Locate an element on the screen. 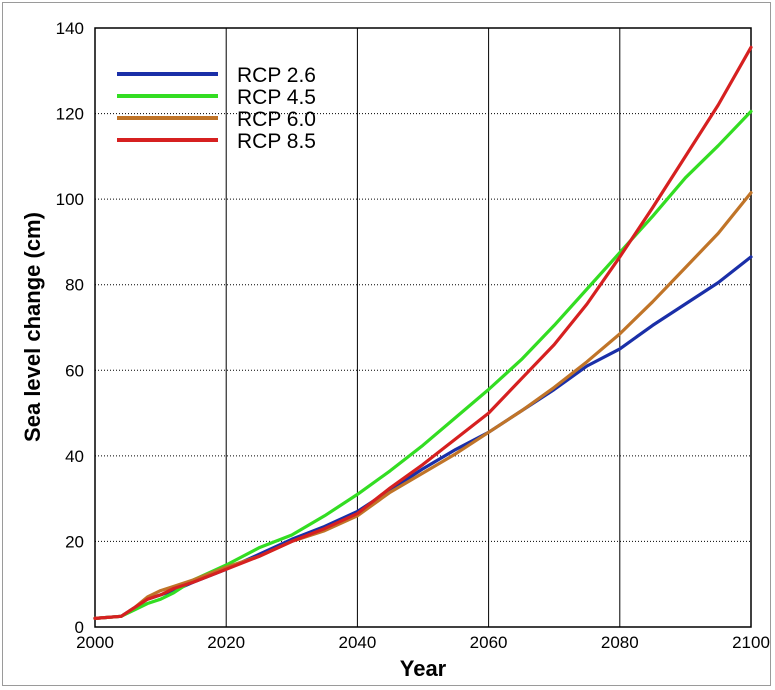 Image resolution: width=775 pixels, height=690 pixels. y-tick-label-7: 140 is located at coordinates (70, 28).